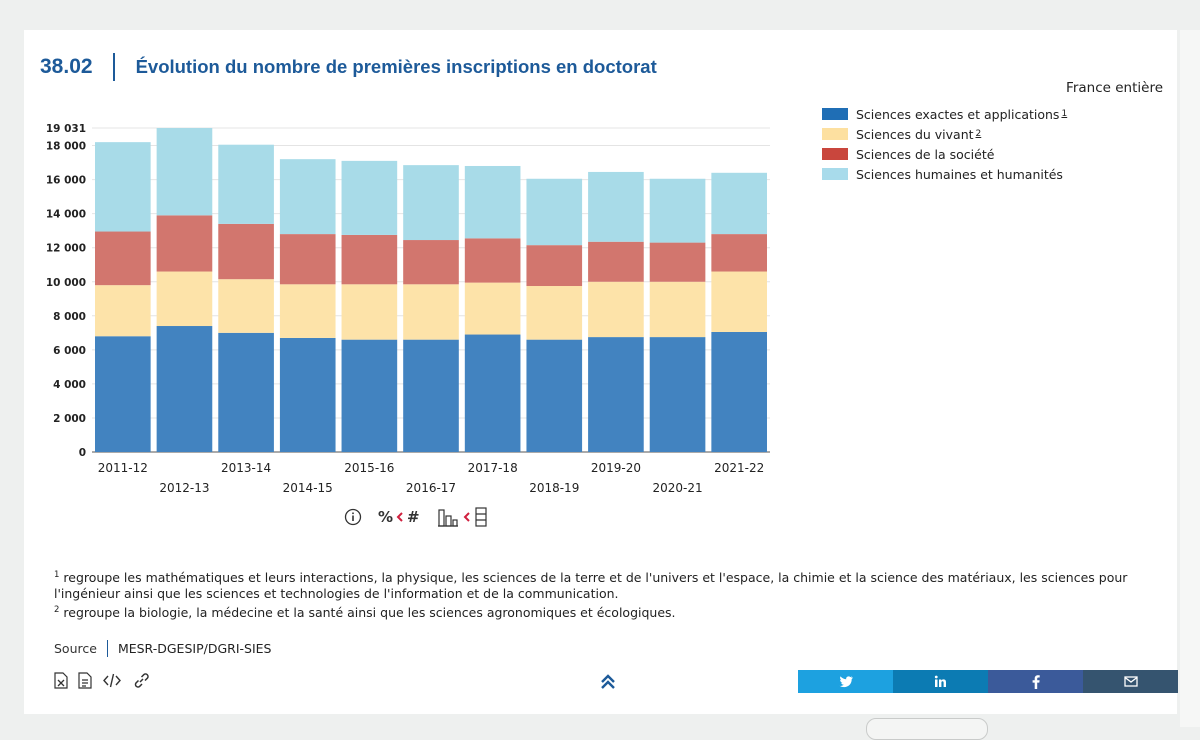 The width and height of the screenshot is (1200, 740). I want to click on email-icon, so click(1130, 681).